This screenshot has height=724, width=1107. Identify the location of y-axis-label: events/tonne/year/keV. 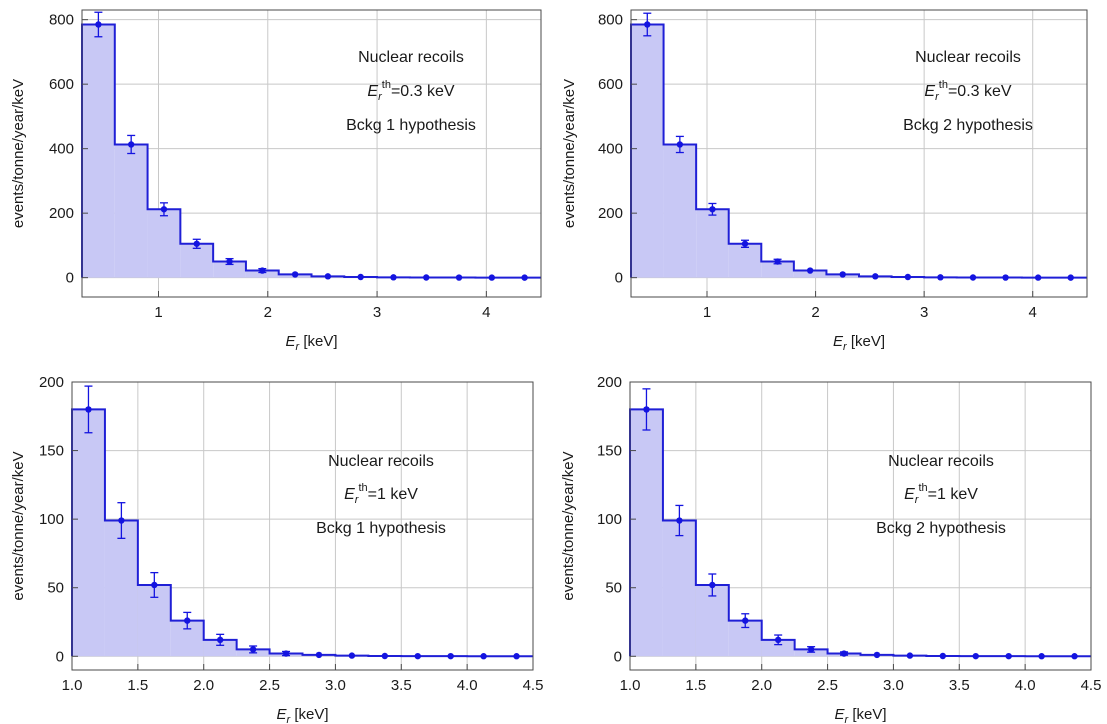
(569, 153).